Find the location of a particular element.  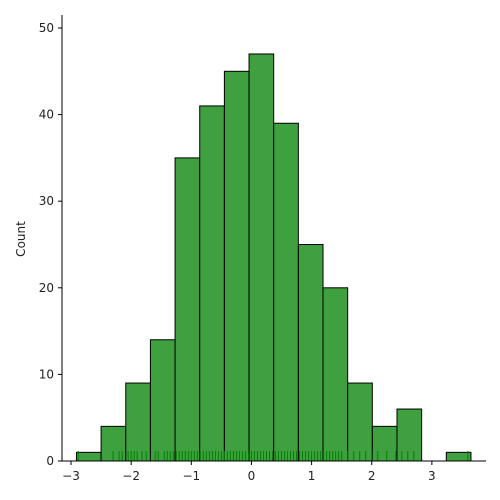

y-tick-label-5: 50 is located at coordinates (46, 28).